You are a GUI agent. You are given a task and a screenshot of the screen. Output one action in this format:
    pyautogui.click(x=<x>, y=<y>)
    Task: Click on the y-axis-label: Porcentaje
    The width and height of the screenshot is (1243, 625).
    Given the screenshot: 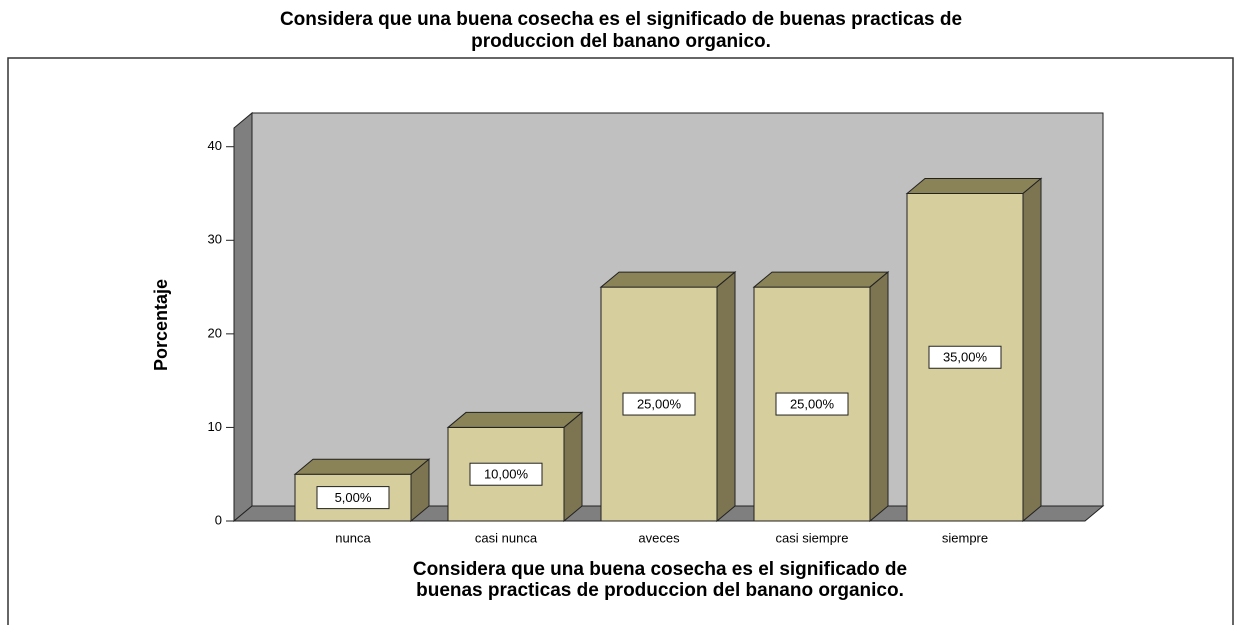 What is the action you would take?
    pyautogui.click(x=161, y=325)
    